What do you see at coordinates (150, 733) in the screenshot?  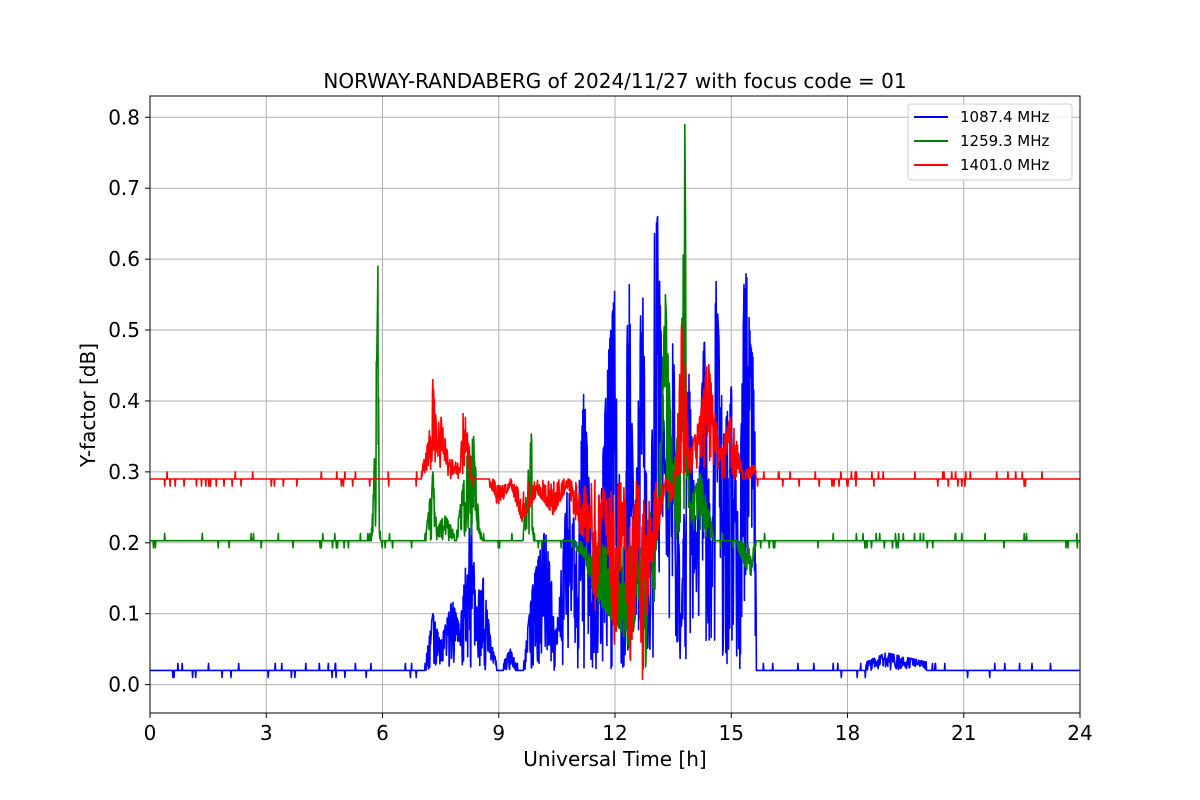 I see `x-tick-label: 0` at bounding box center [150, 733].